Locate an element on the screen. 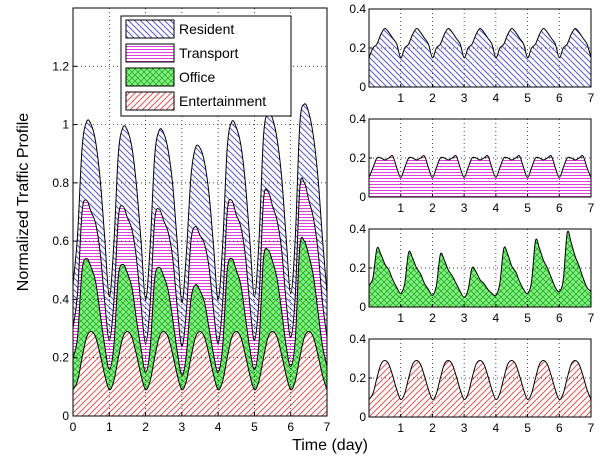  line-entertainment is located at coordinates (200, 360).